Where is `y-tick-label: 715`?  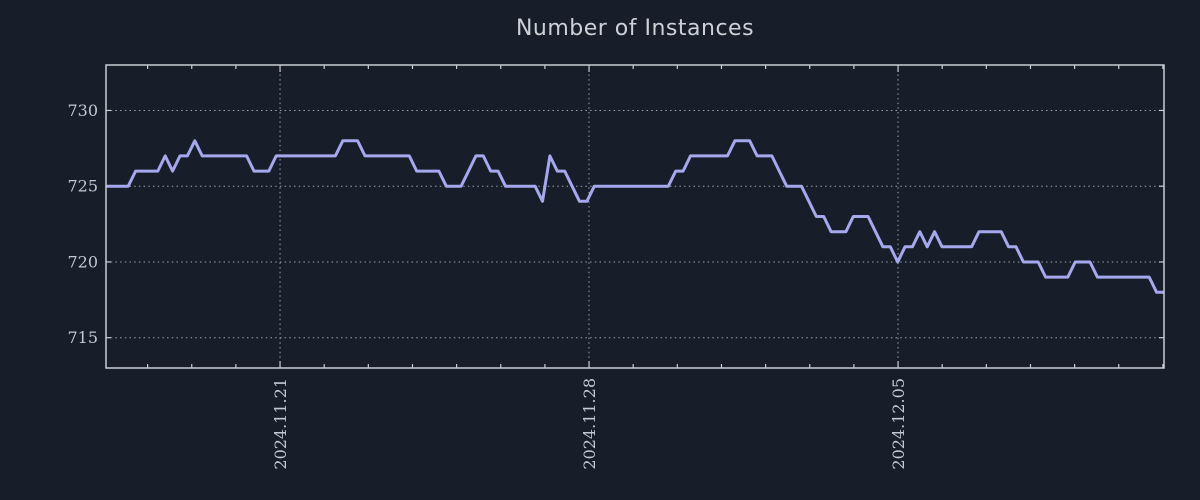 y-tick-label: 715 is located at coordinates (82, 337).